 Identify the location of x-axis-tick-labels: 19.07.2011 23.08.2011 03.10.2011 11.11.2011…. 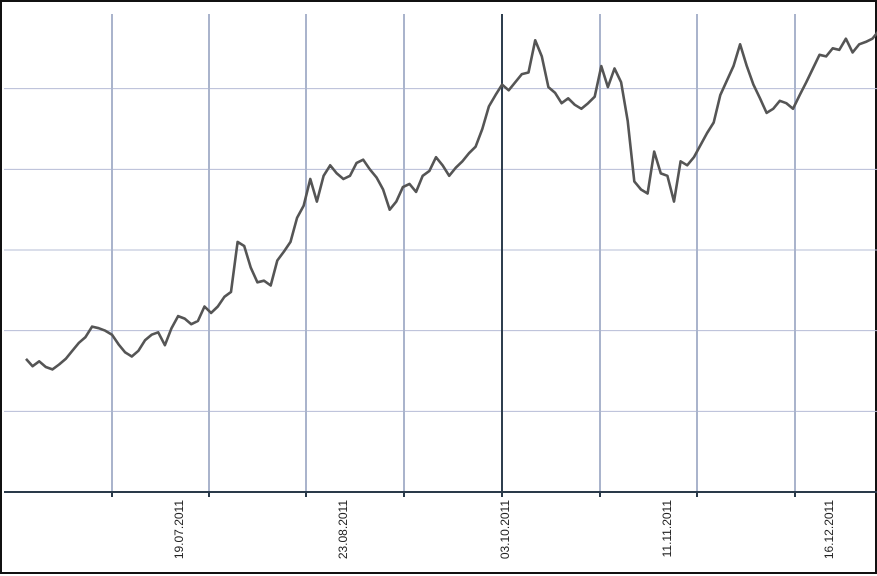
(504, 529).